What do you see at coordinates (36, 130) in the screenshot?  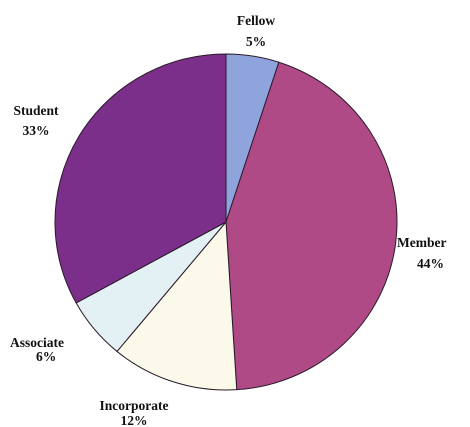 I see `slice-value-student: 33%` at bounding box center [36, 130].